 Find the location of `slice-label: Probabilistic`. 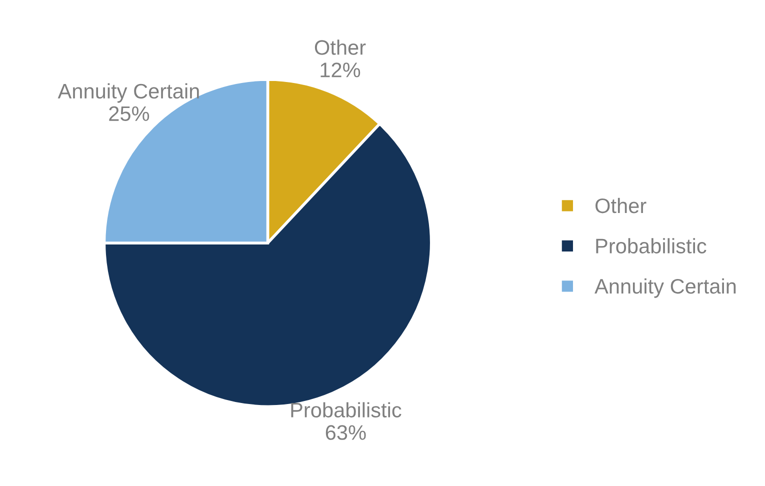

slice-label: Probabilistic is located at coordinates (346, 410).